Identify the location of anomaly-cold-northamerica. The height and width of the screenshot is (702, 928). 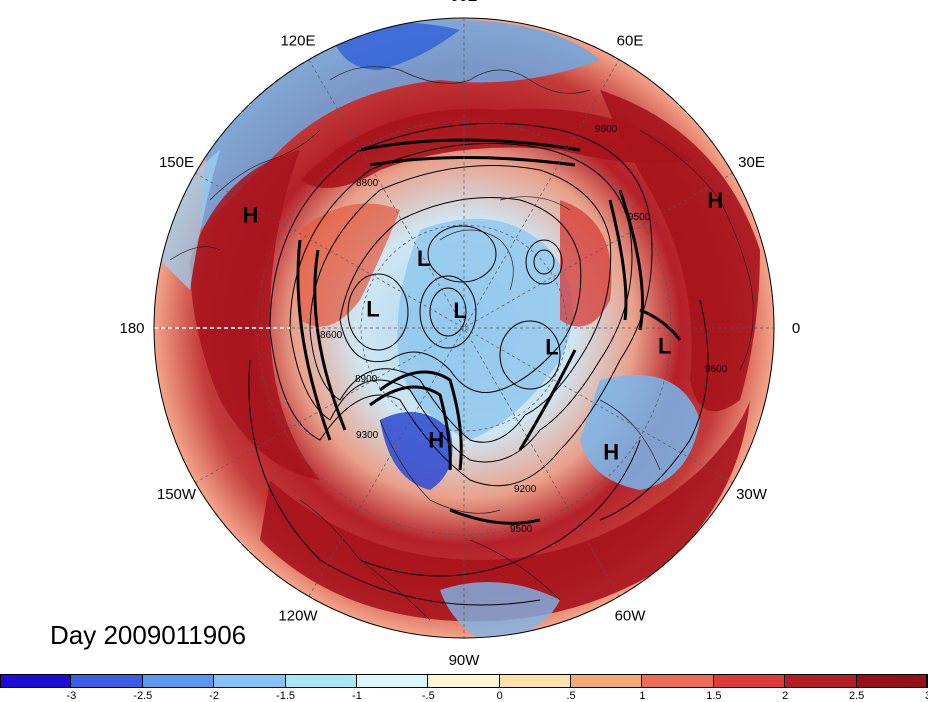
(416, 451).